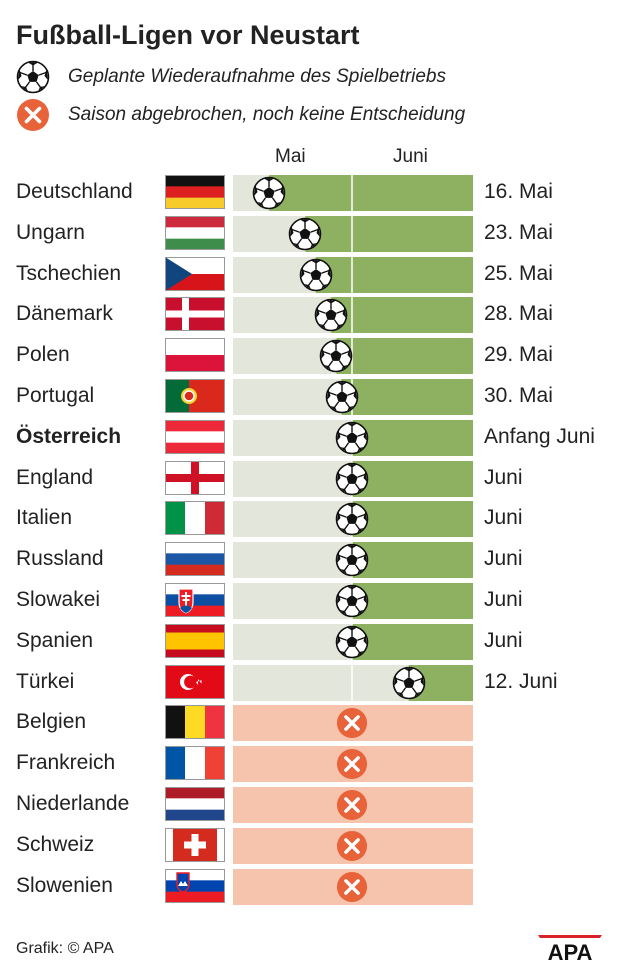 The image size is (620, 972). Describe the element at coordinates (521, 681) in the screenshot. I see `restart-date-label: 12. Juni` at that location.